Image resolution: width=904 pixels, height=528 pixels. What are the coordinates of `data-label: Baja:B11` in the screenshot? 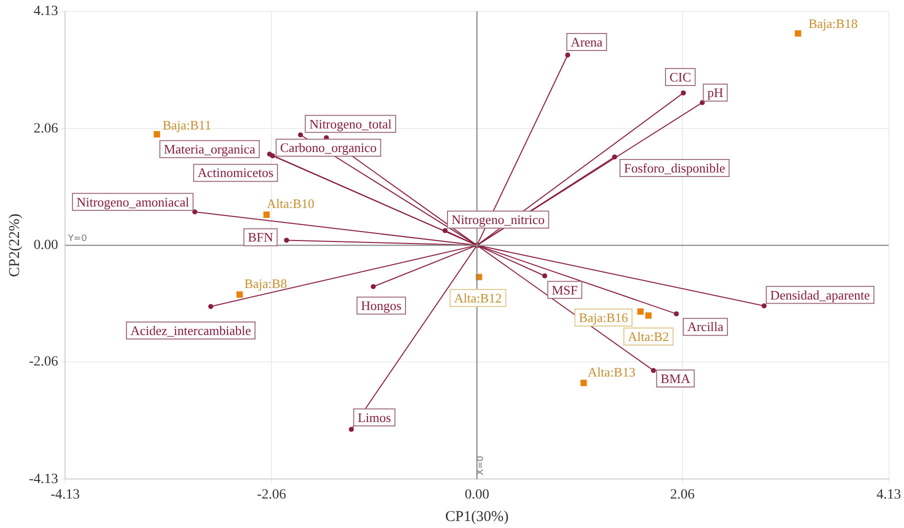 It's located at (187, 125).